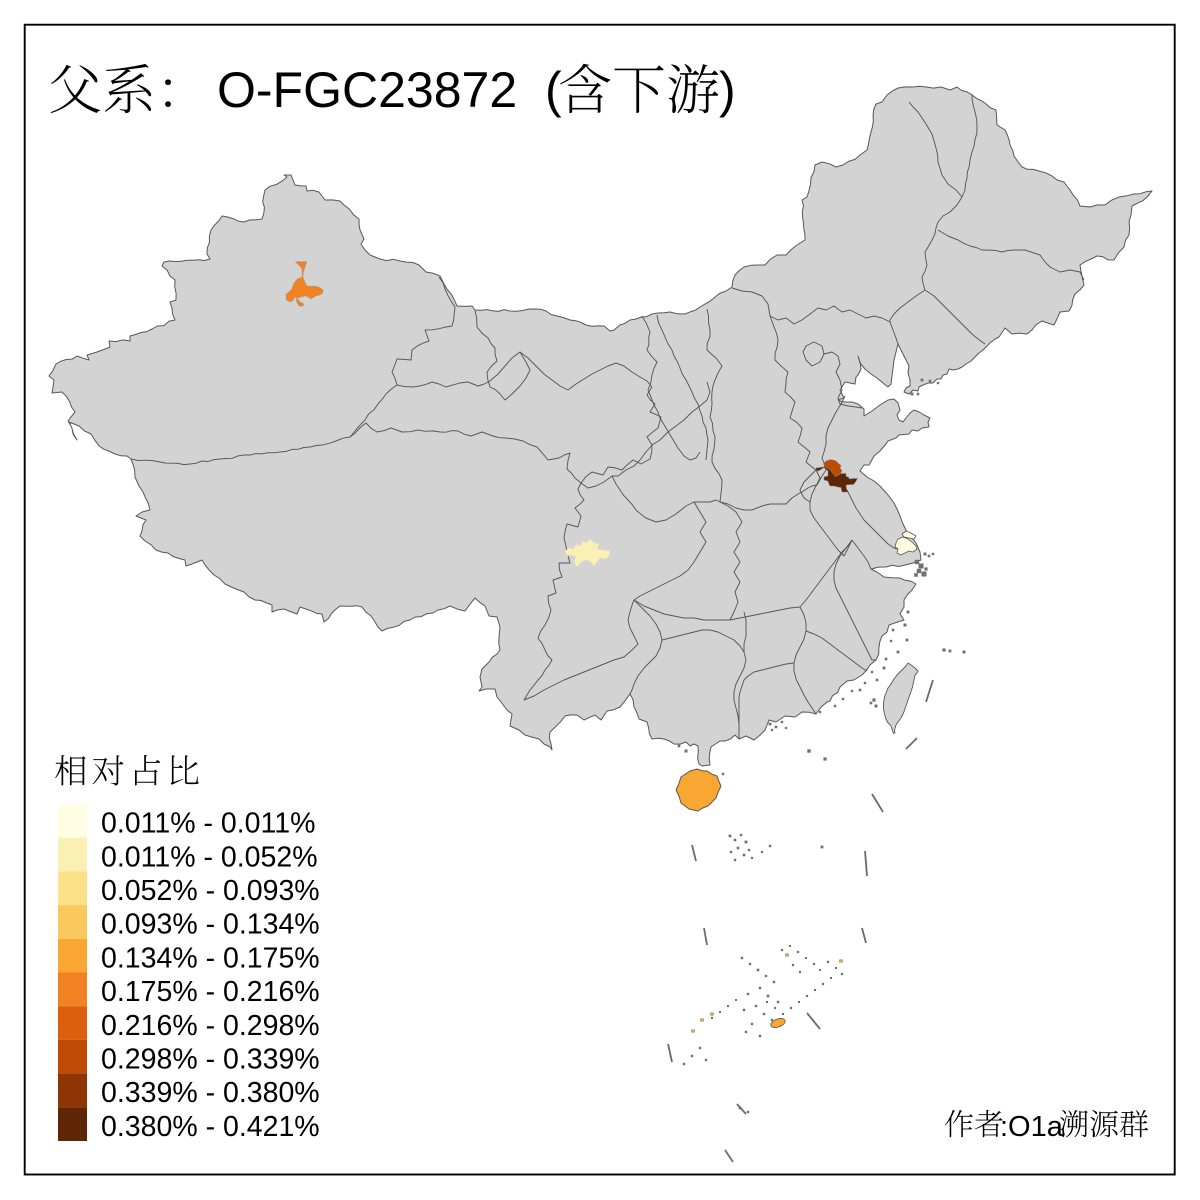  What do you see at coordinates (1032, 1127) in the screenshot?
I see `svg-text: :O1a` at bounding box center [1032, 1127].